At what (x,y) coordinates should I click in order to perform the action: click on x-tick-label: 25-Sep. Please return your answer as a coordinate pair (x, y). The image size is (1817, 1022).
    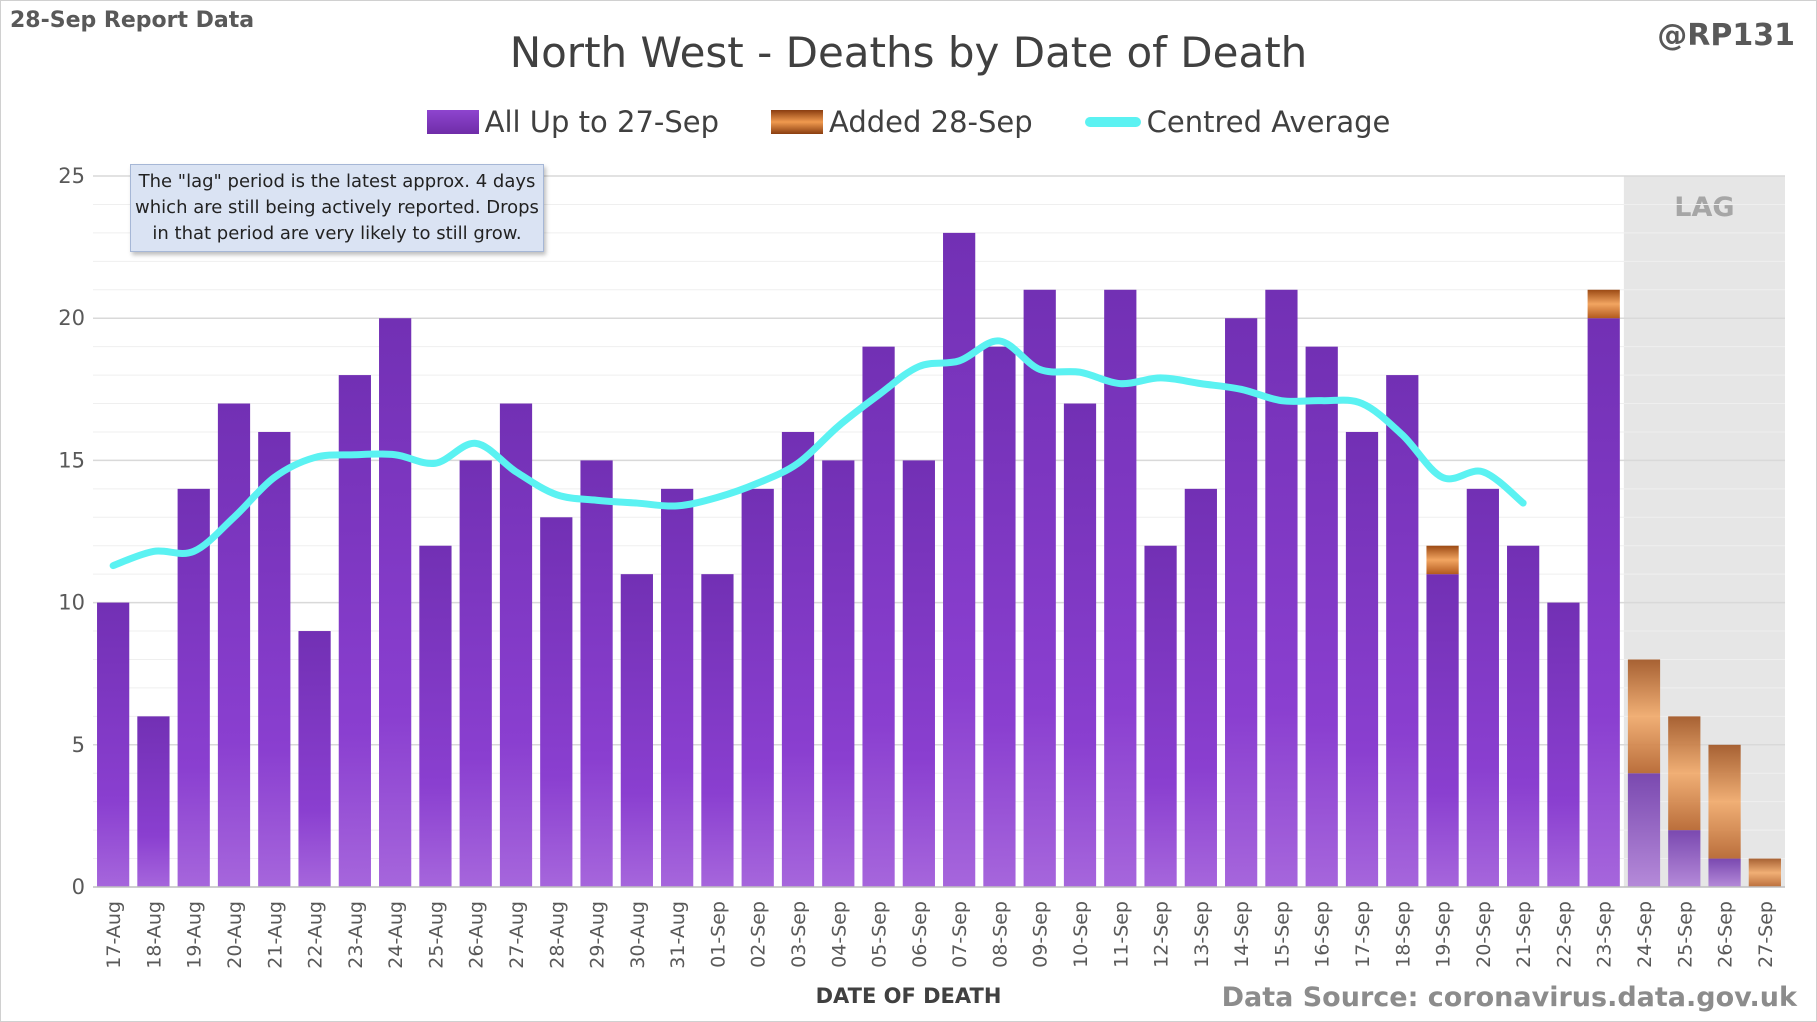
    Looking at the image, I should click on (1685, 934).